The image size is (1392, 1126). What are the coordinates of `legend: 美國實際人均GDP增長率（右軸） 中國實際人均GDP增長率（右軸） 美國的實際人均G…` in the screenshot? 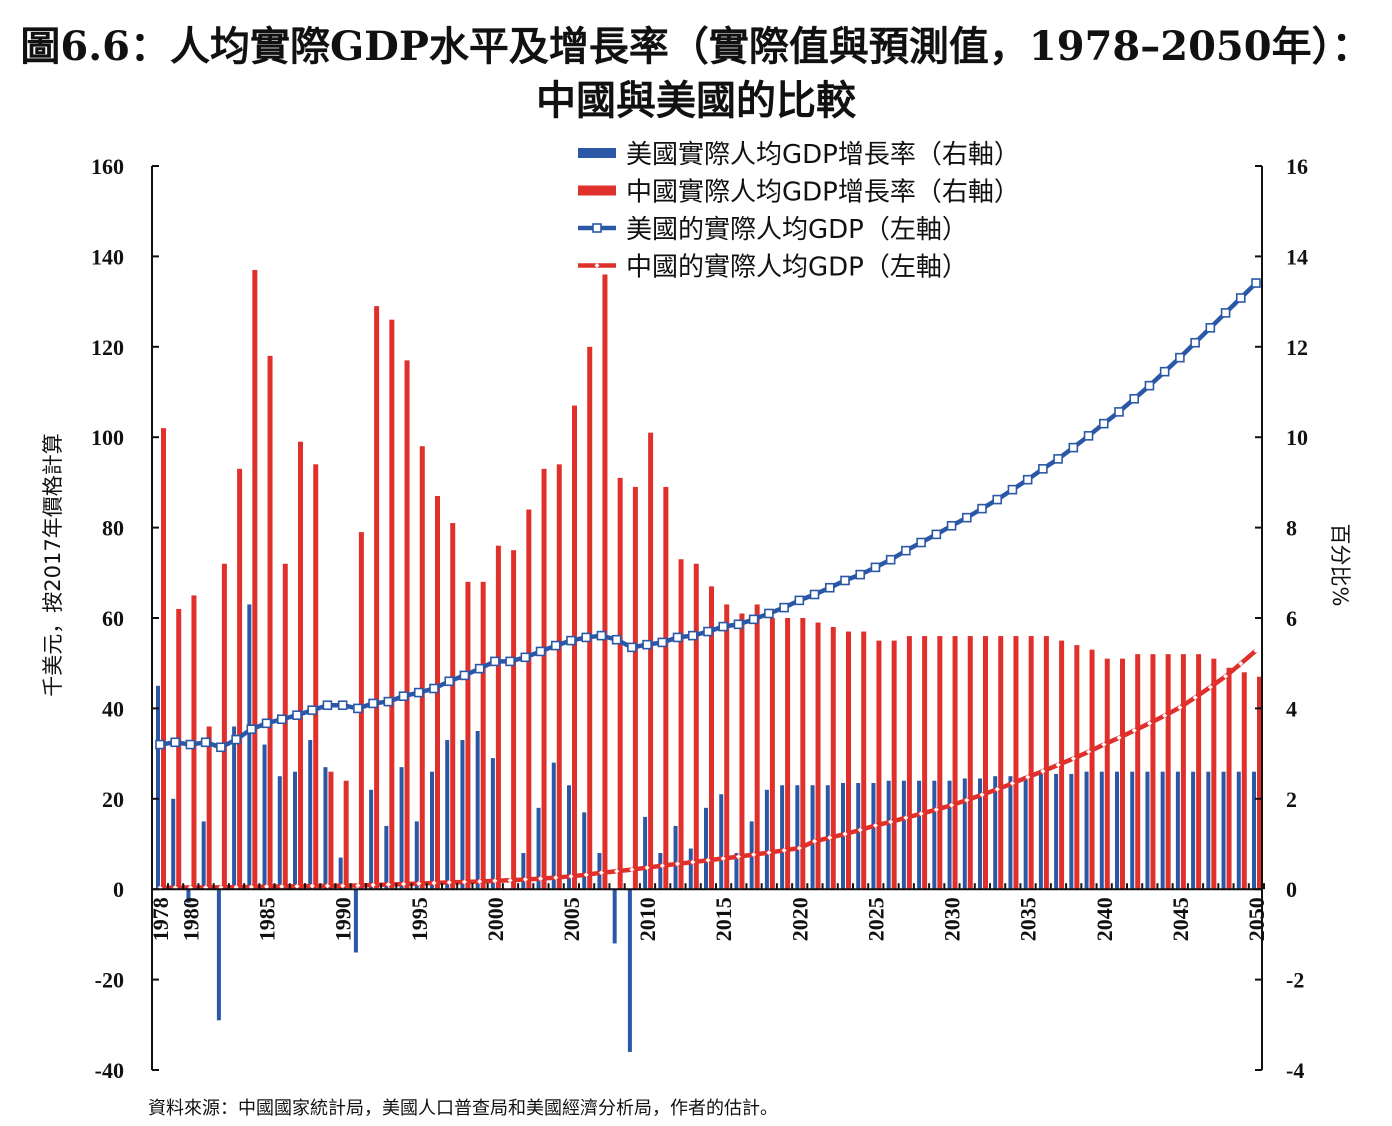 It's located at (799, 211).